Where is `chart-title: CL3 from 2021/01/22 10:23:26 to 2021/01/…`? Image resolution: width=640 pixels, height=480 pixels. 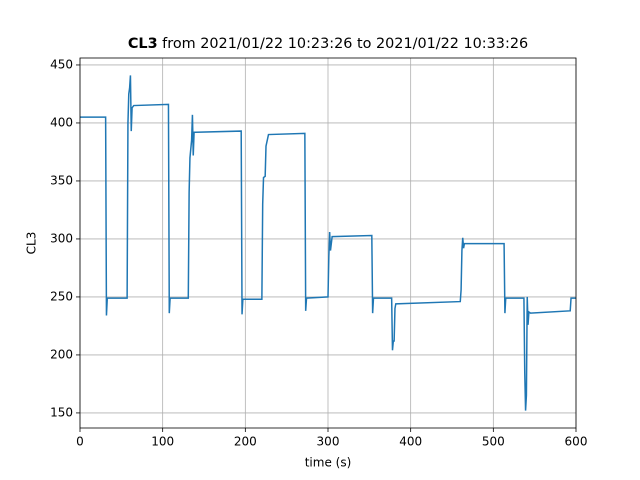
chart-title: CL3 from 2021/01/22 10:23:26 to 2021/01/… is located at coordinates (328, 44).